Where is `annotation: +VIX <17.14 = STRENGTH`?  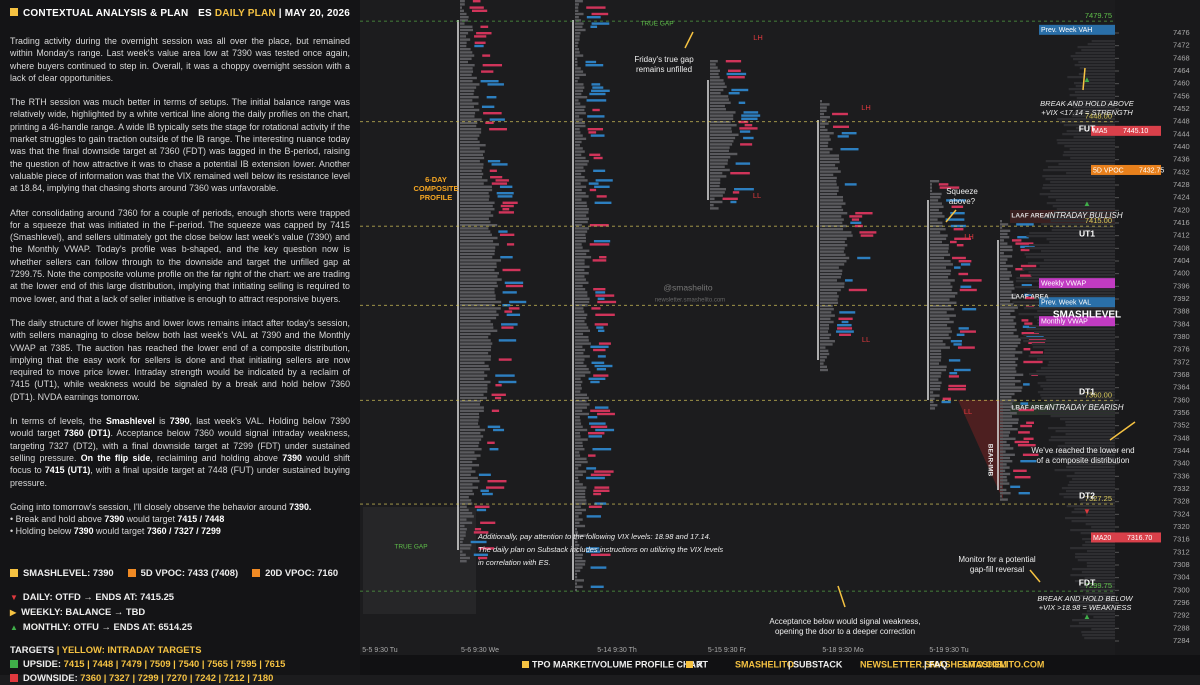 annotation: +VIX <17.14 = STRENGTH is located at coordinates (1087, 112).